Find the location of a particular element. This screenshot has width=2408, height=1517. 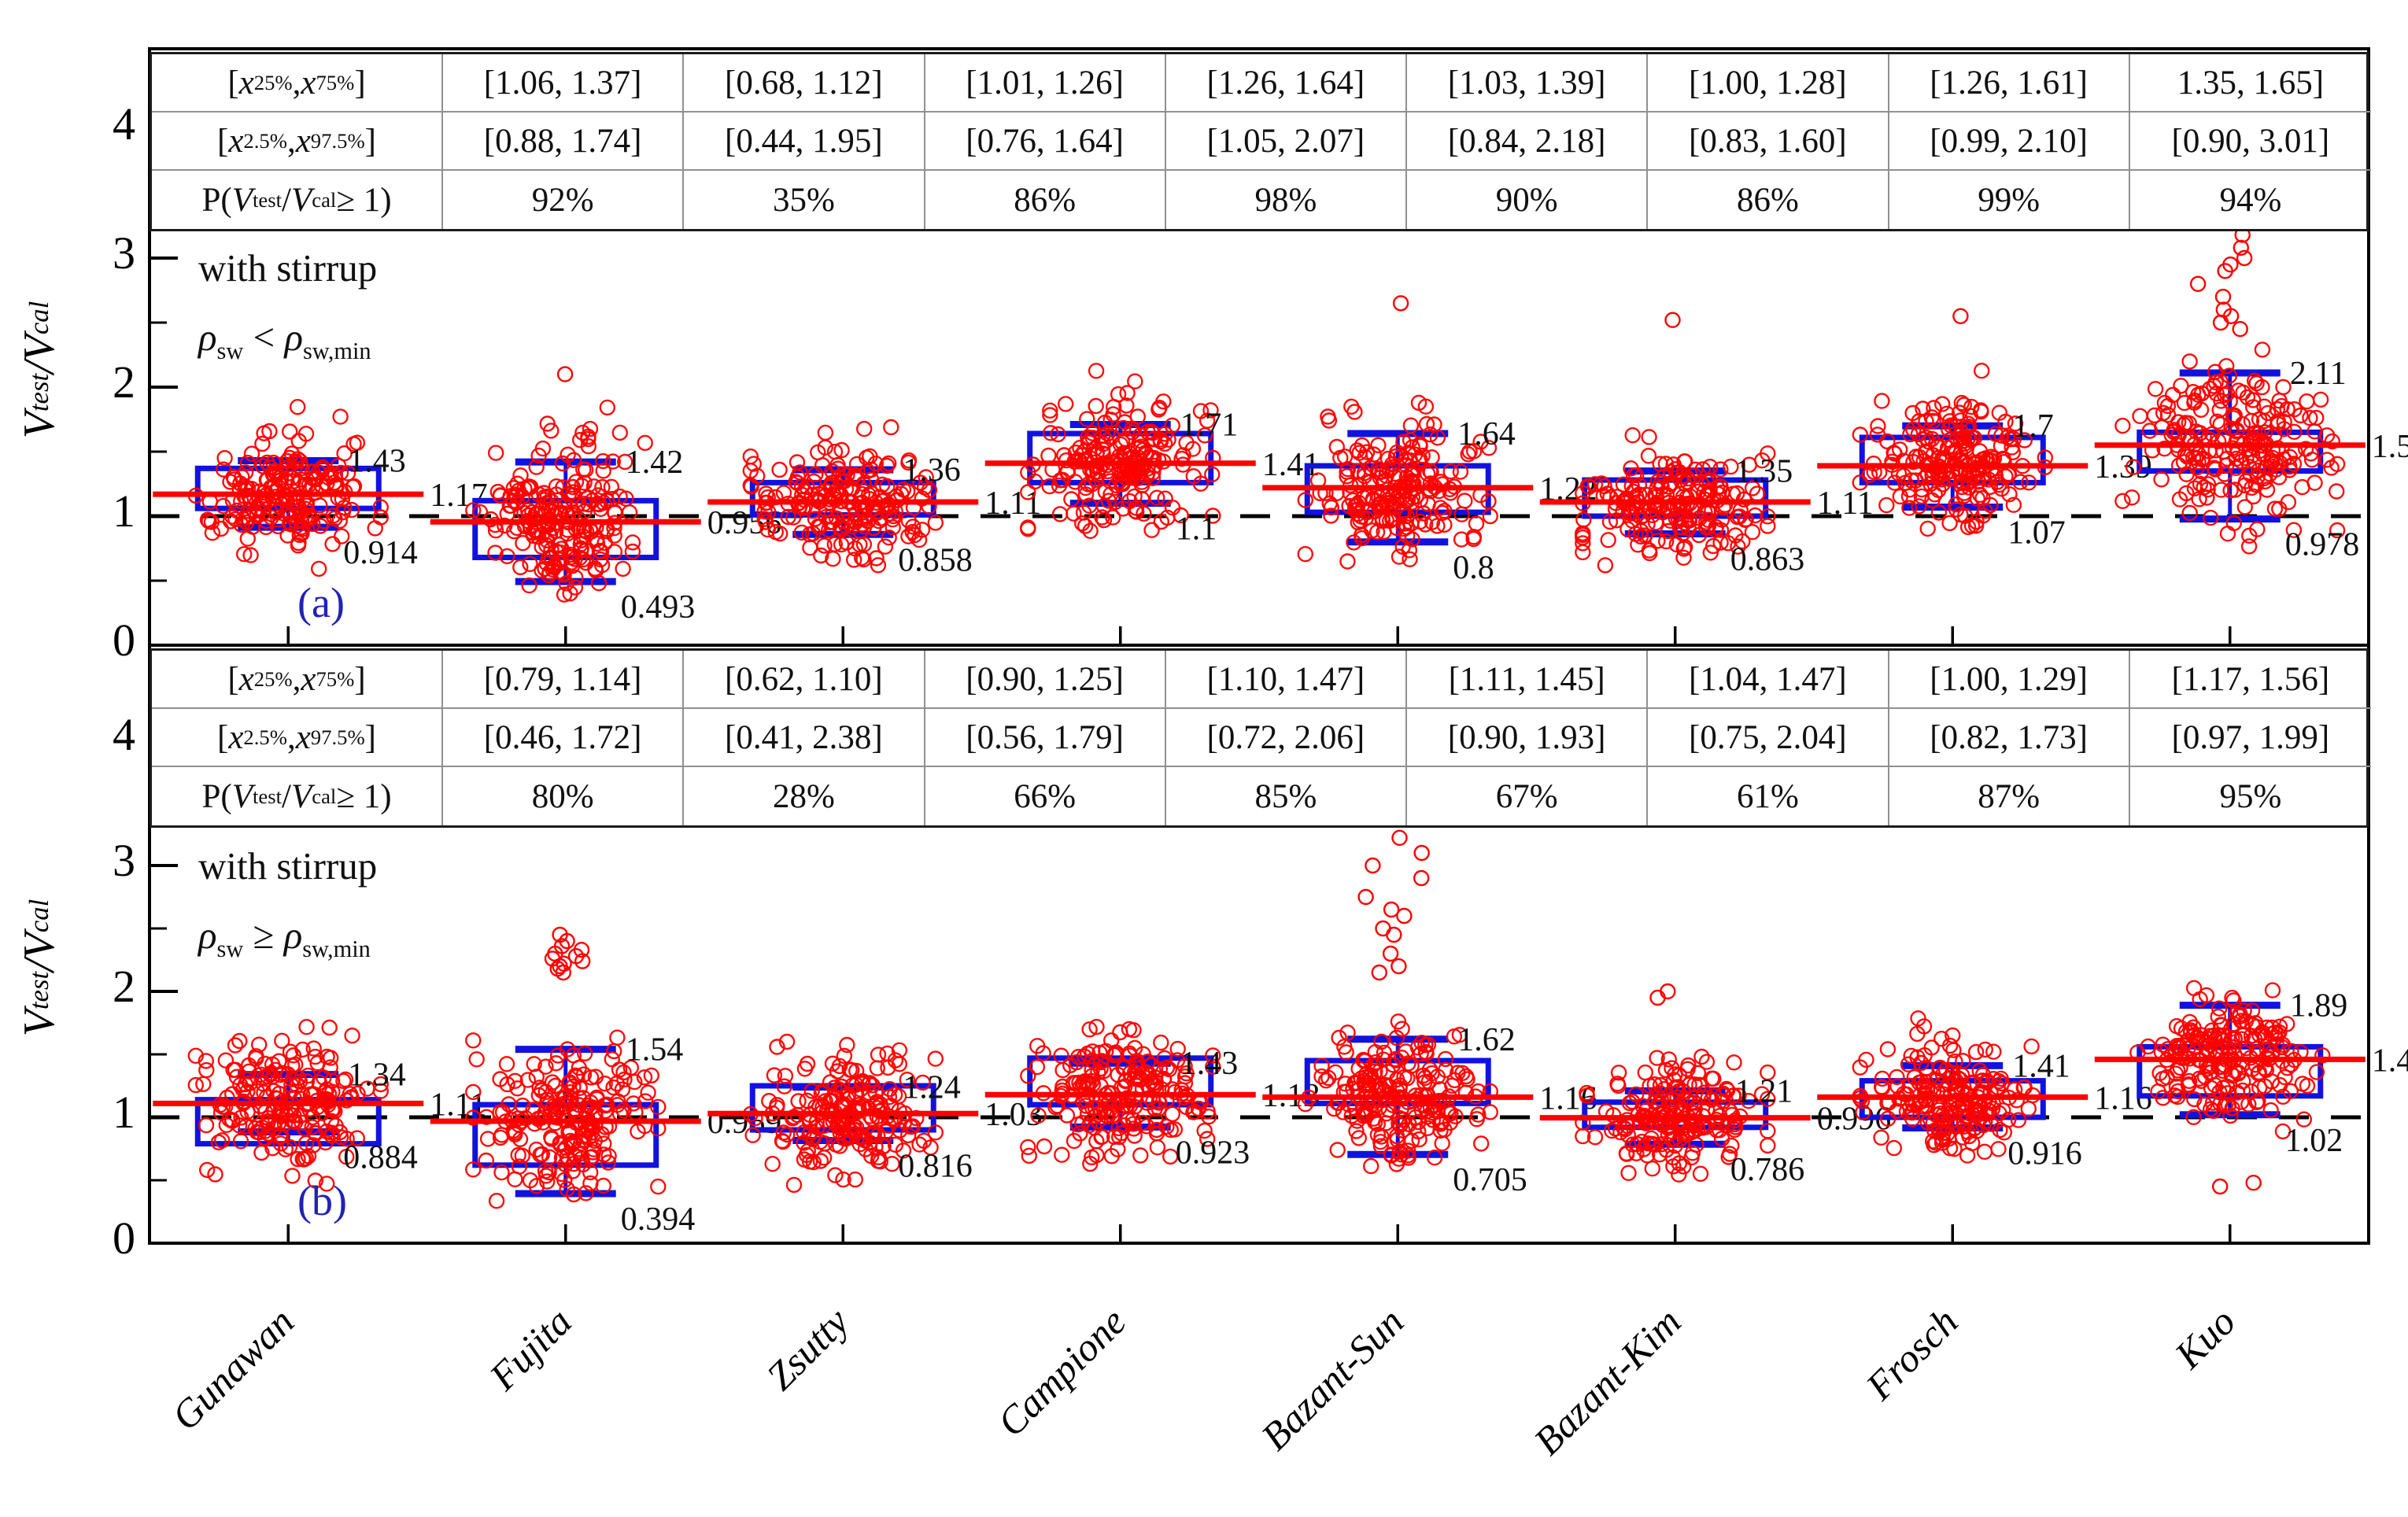

whisker-low-value: 0.978 is located at coordinates (2322, 545).